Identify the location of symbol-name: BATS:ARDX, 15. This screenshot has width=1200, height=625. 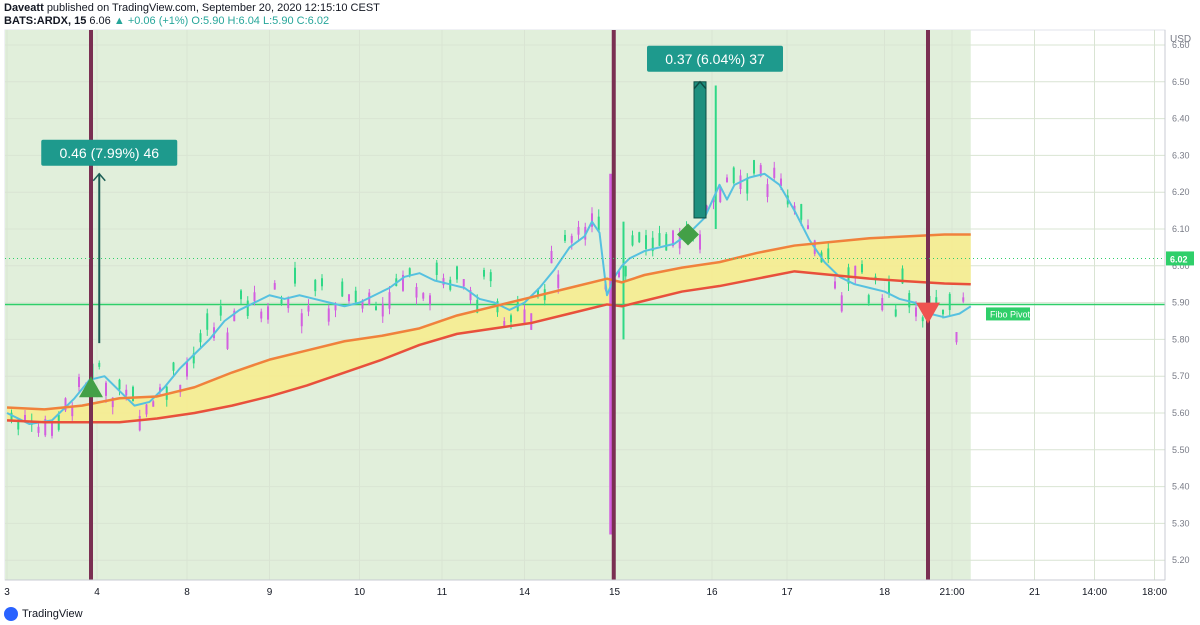
(45, 21).